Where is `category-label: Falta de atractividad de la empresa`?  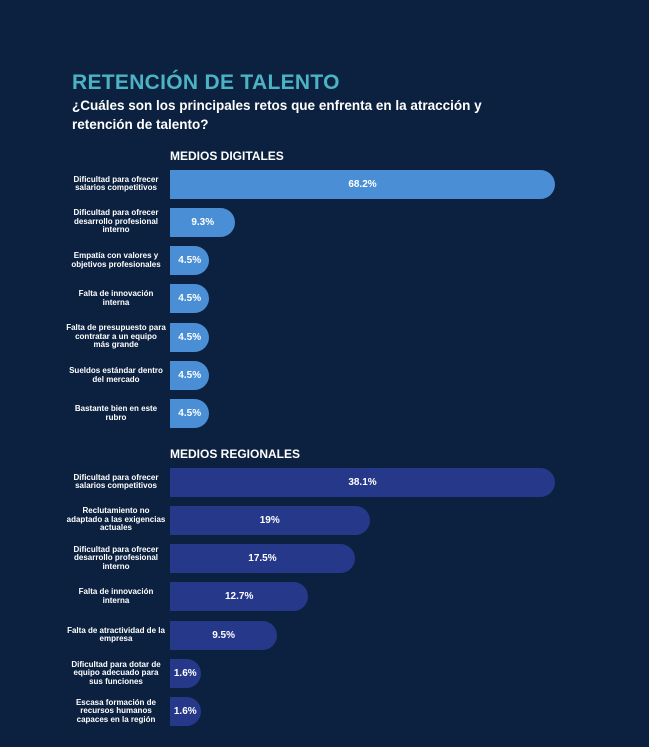 category-label: Falta de atractividad de la empresa is located at coordinates (116, 634).